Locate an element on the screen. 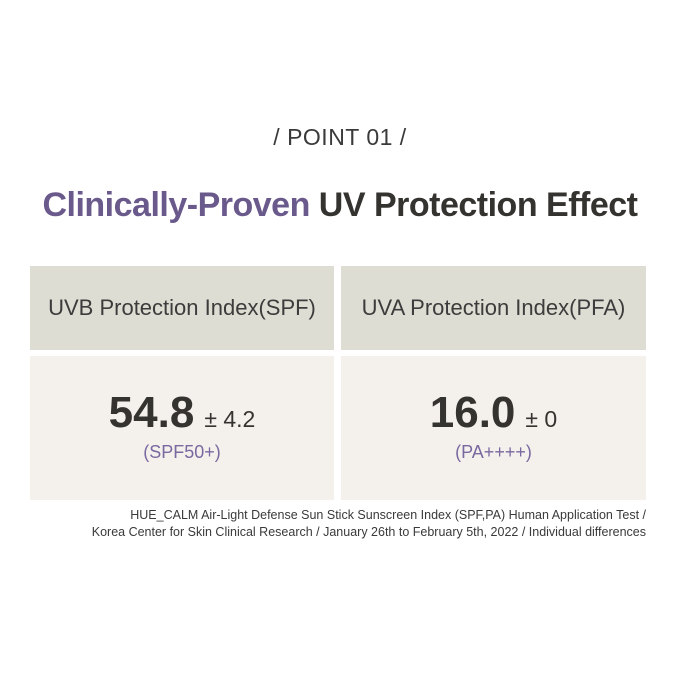 The width and height of the screenshot is (680, 680). uva-deviation: ± 0 is located at coordinates (541, 419).